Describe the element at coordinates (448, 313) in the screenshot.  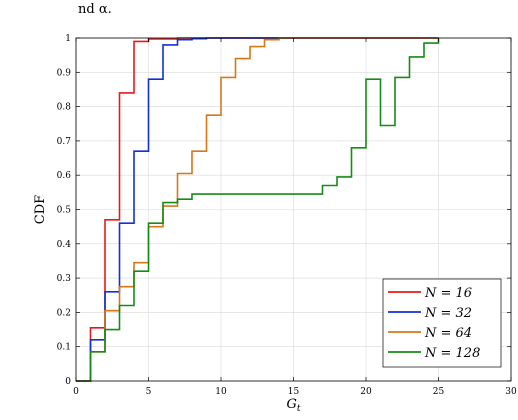
I see `legend-label-1: N = 32` at that location.